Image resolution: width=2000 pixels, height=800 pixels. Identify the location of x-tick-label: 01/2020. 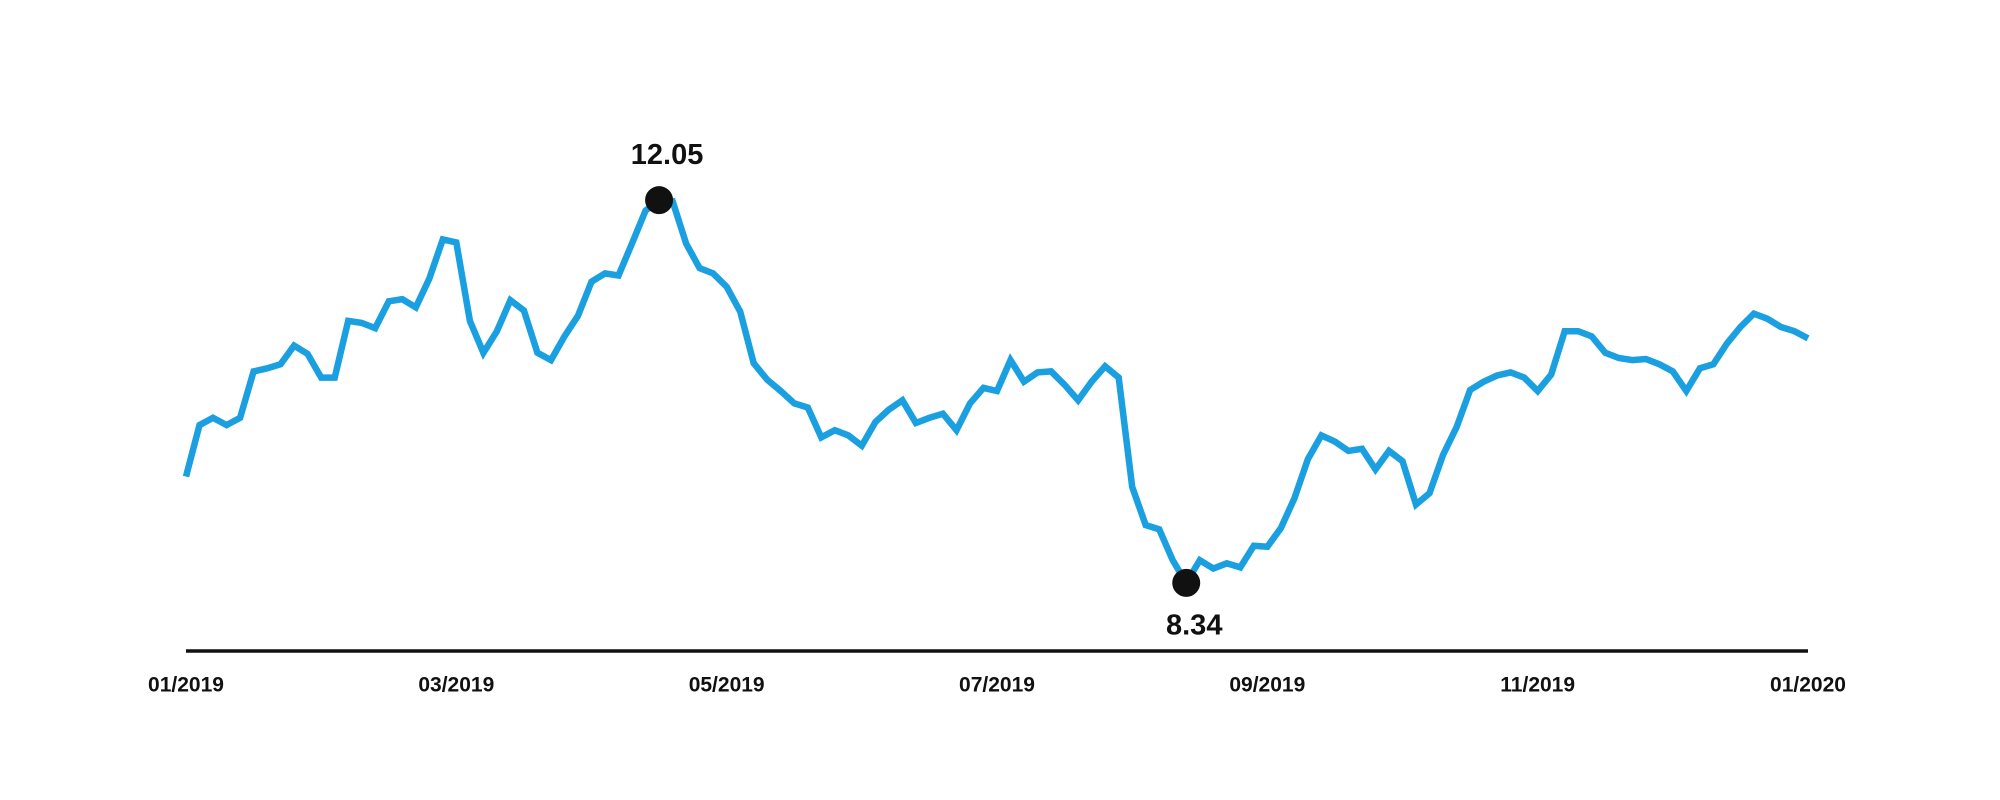
(1808, 685).